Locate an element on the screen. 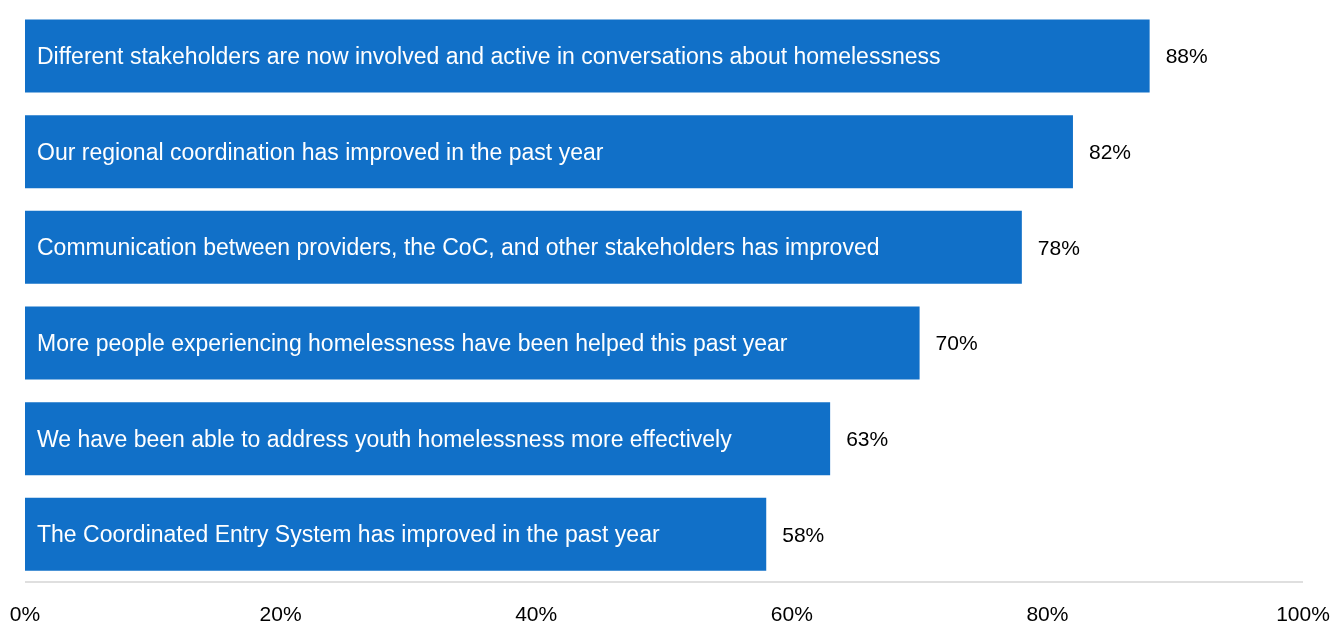  data-label: 78% is located at coordinates (1058, 247).